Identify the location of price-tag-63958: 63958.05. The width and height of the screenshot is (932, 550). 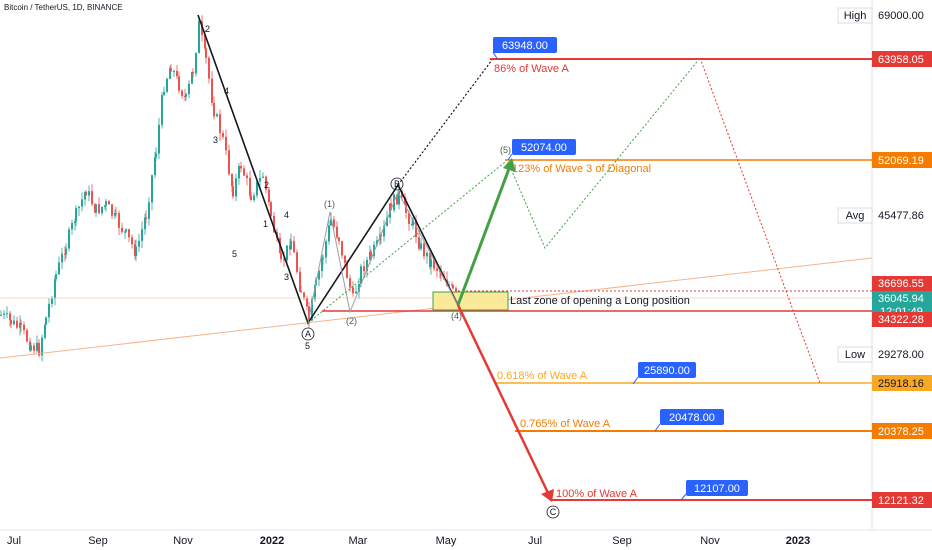
(902, 59).